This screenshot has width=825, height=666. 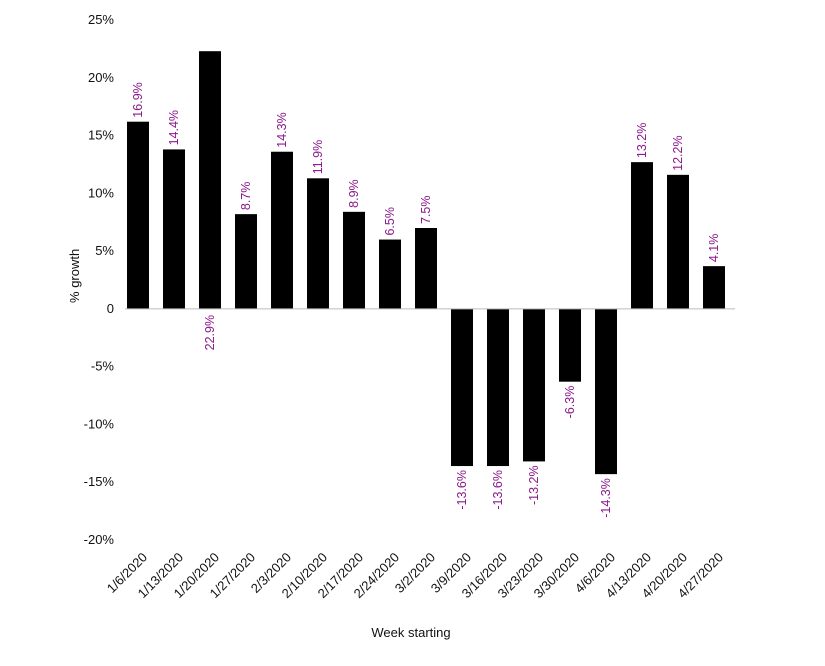 I want to click on x-axis-title: Week starting, so click(x=410, y=632).